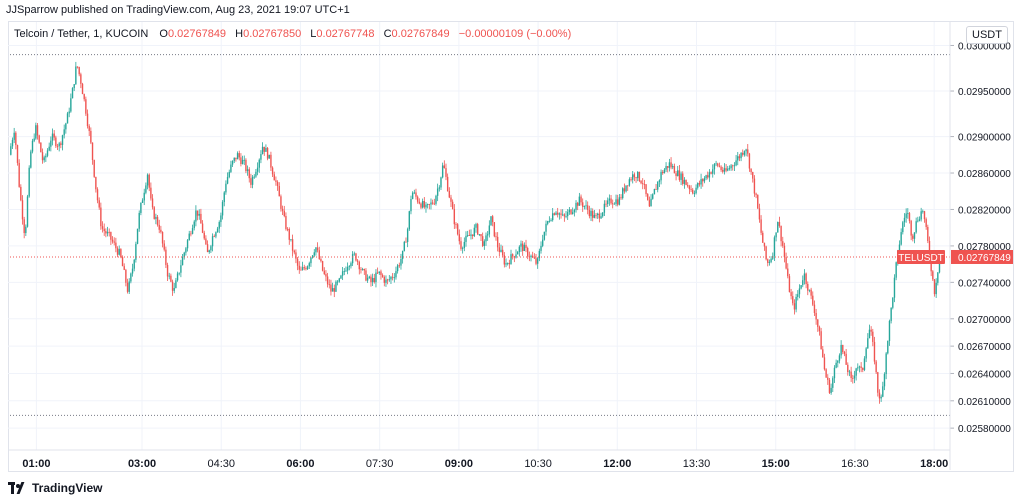 This screenshot has height=503, width=1024. I want to click on x-tick-label: 18:00, so click(934, 464).